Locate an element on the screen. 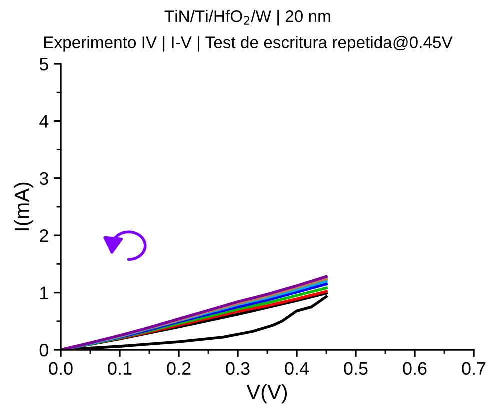 Image resolution: width=496 pixels, height=412 pixels. chart-subtitle: Experimento IV | I-V | Test de escritura repetida@0.45V is located at coordinates (248, 44).